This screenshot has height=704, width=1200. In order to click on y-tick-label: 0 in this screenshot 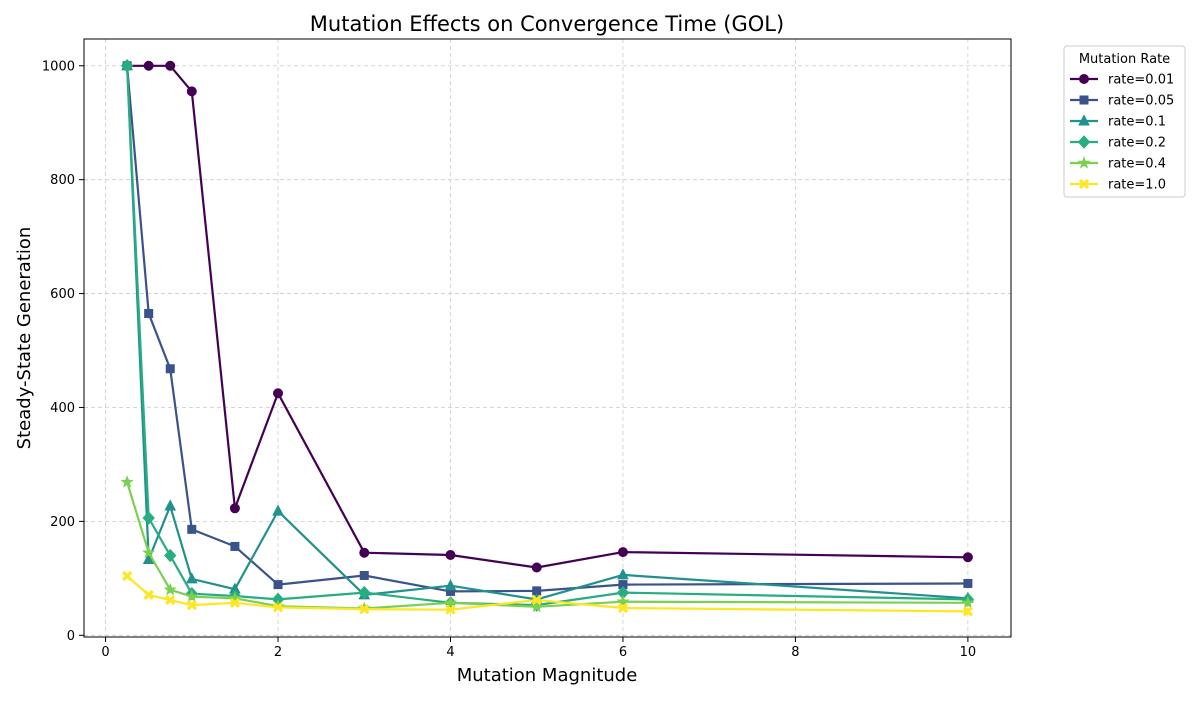, I will do `click(71, 636)`.